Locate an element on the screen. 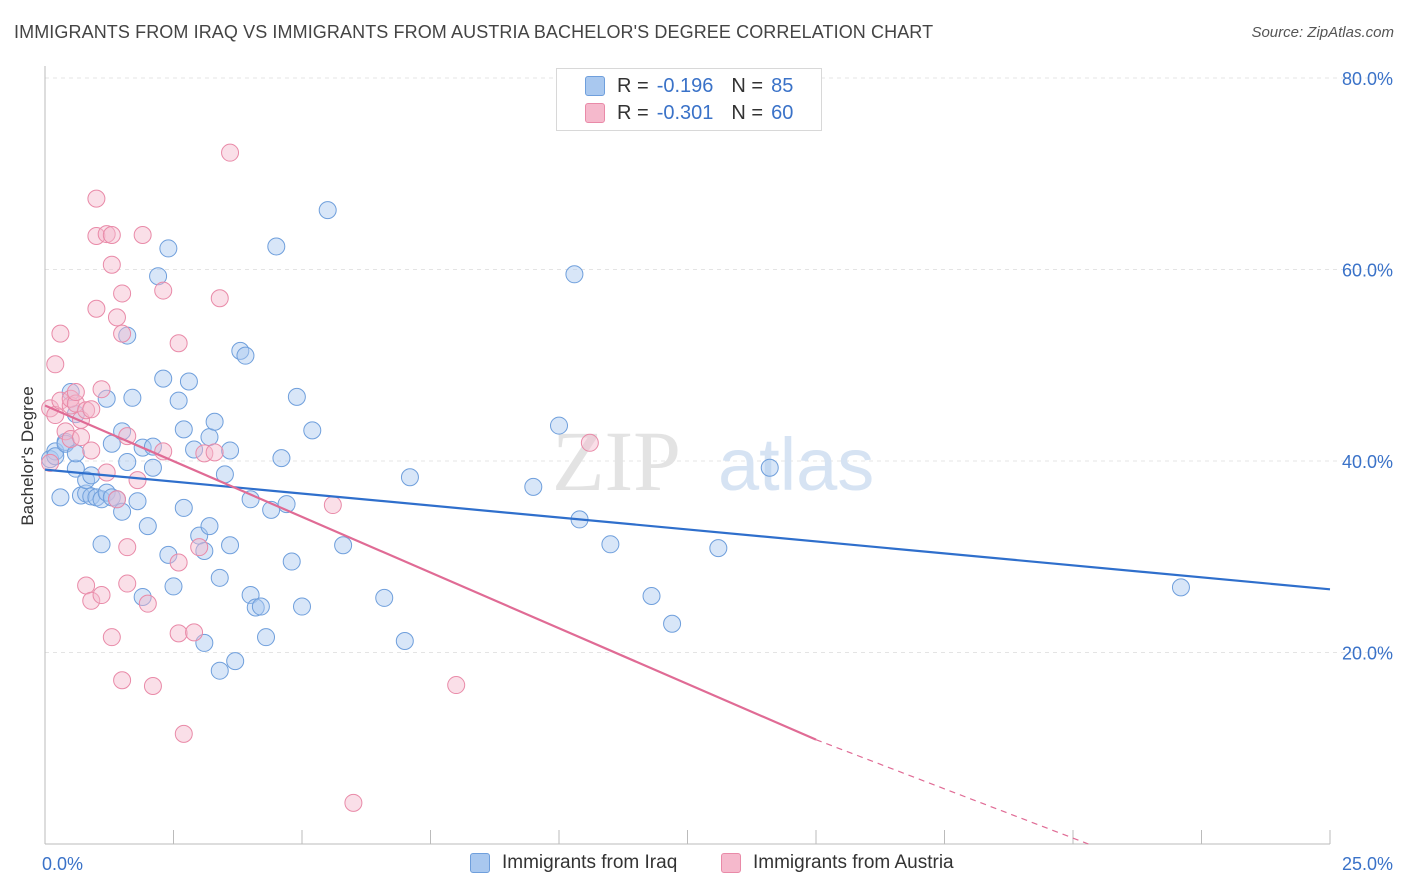 The image size is (1406, 892). legend-row-austria: R = -0.301 N = 60 is located at coordinates (689, 113).